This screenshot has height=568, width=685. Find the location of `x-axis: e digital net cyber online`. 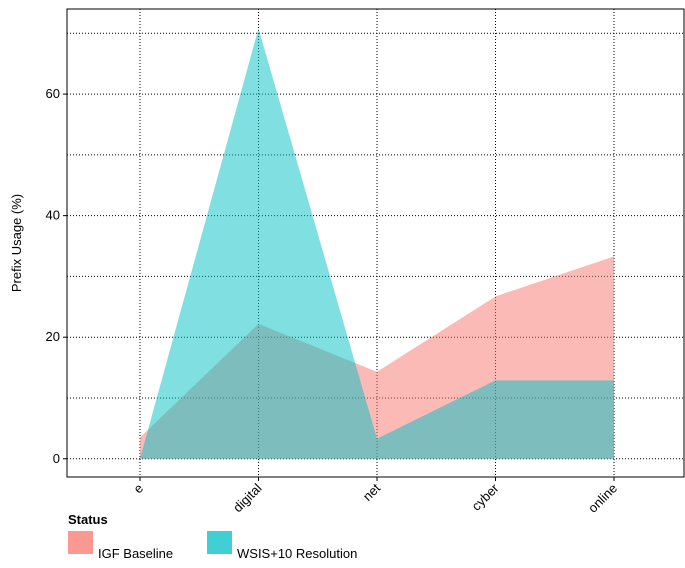

x-axis: e digital net cyber online is located at coordinates (375, 496).